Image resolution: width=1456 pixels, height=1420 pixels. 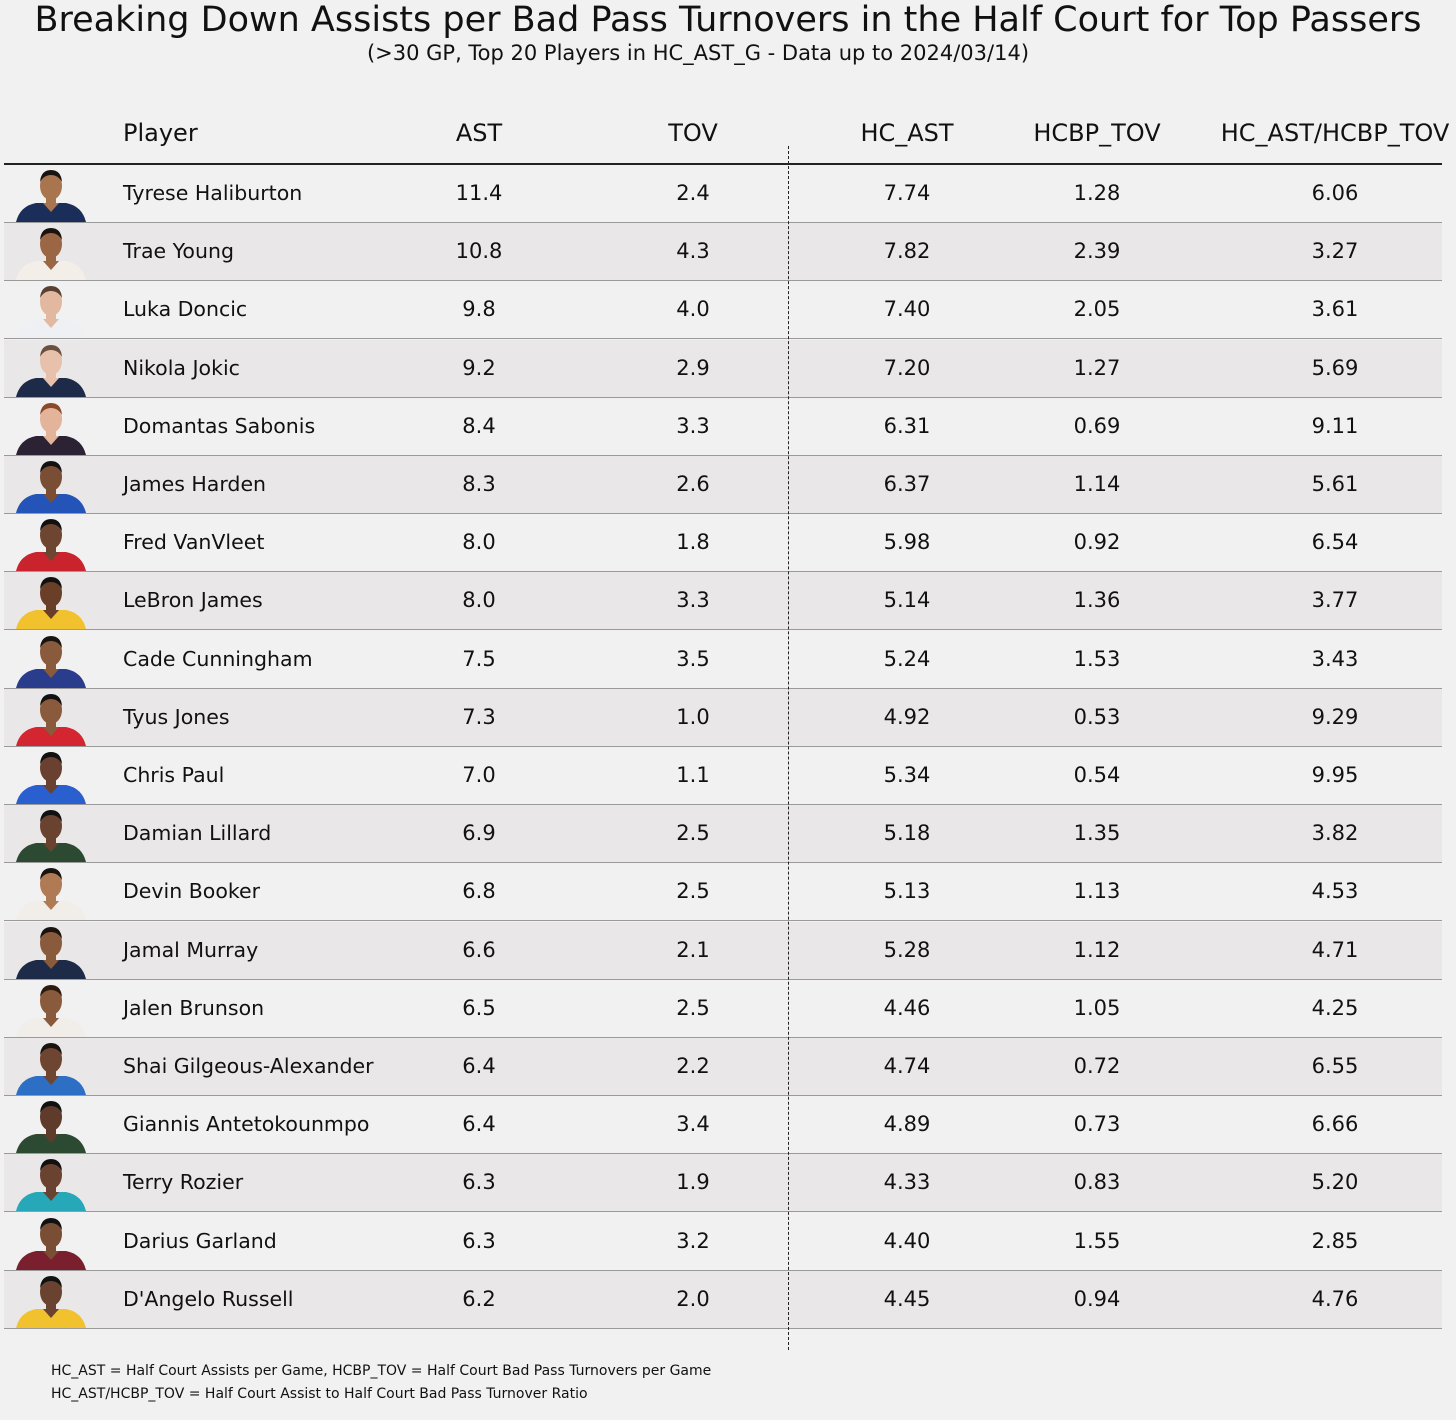 What do you see at coordinates (479, 309) in the screenshot?
I see `ast-cell: 9.8` at bounding box center [479, 309].